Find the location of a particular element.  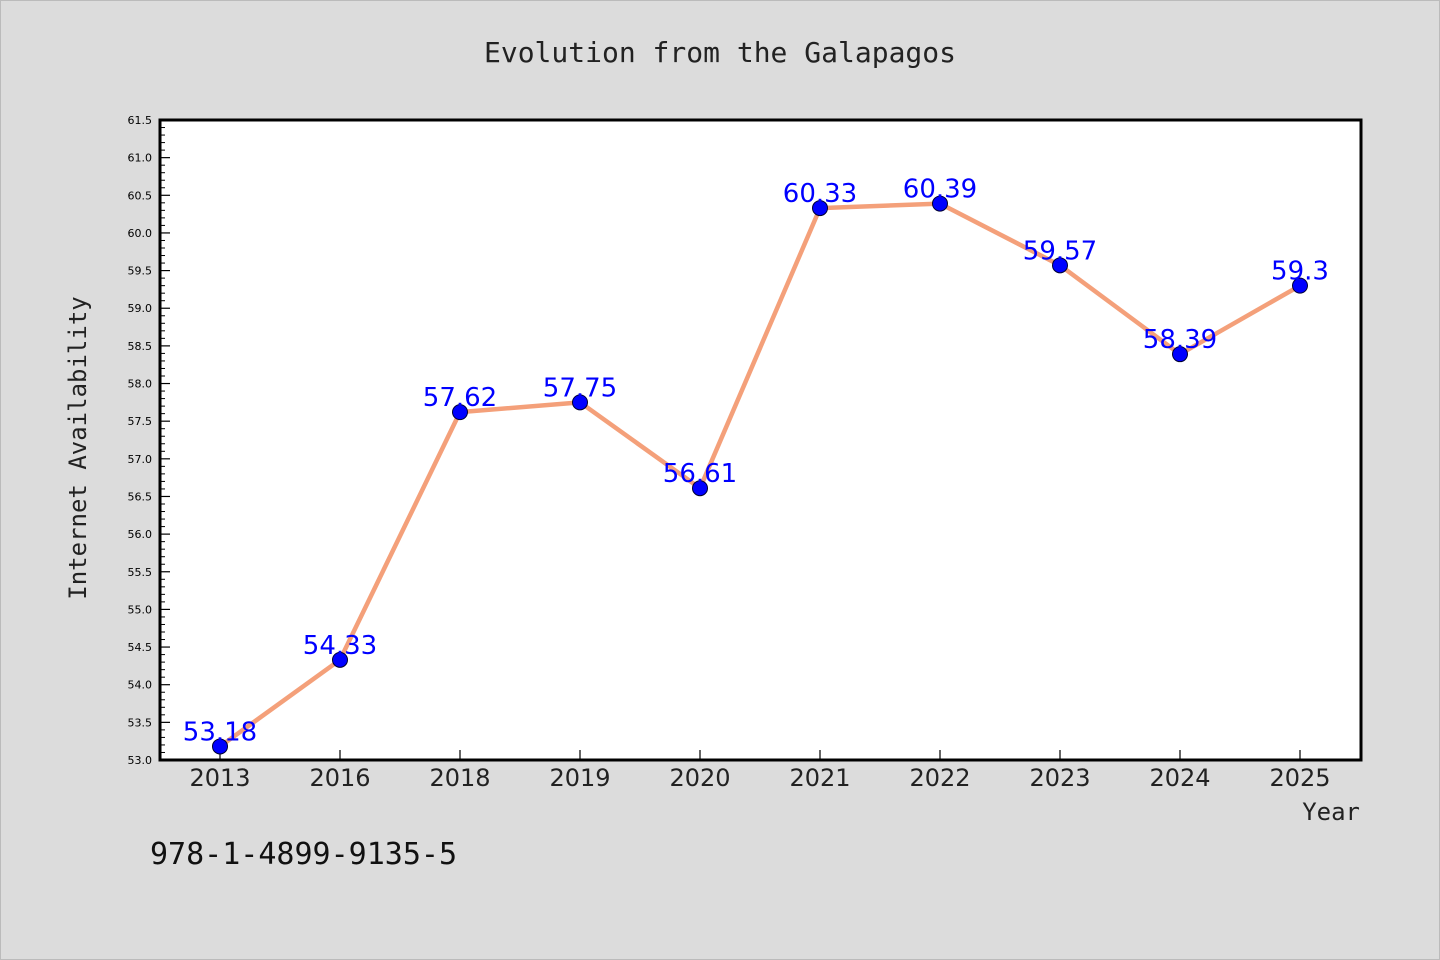

y-tick-label: 60.5 is located at coordinates (140, 195).